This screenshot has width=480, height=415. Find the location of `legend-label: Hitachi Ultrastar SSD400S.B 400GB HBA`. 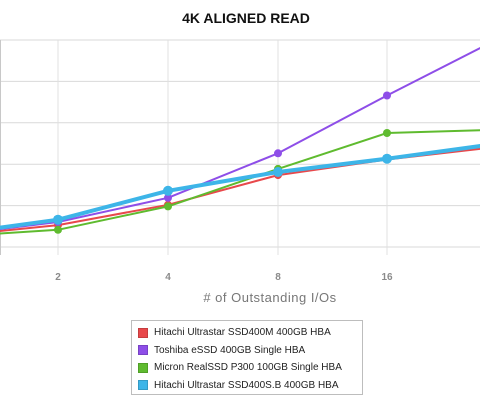

legend-label: Hitachi Ultrastar SSD400S.B 400GB HBA is located at coordinates (246, 385).